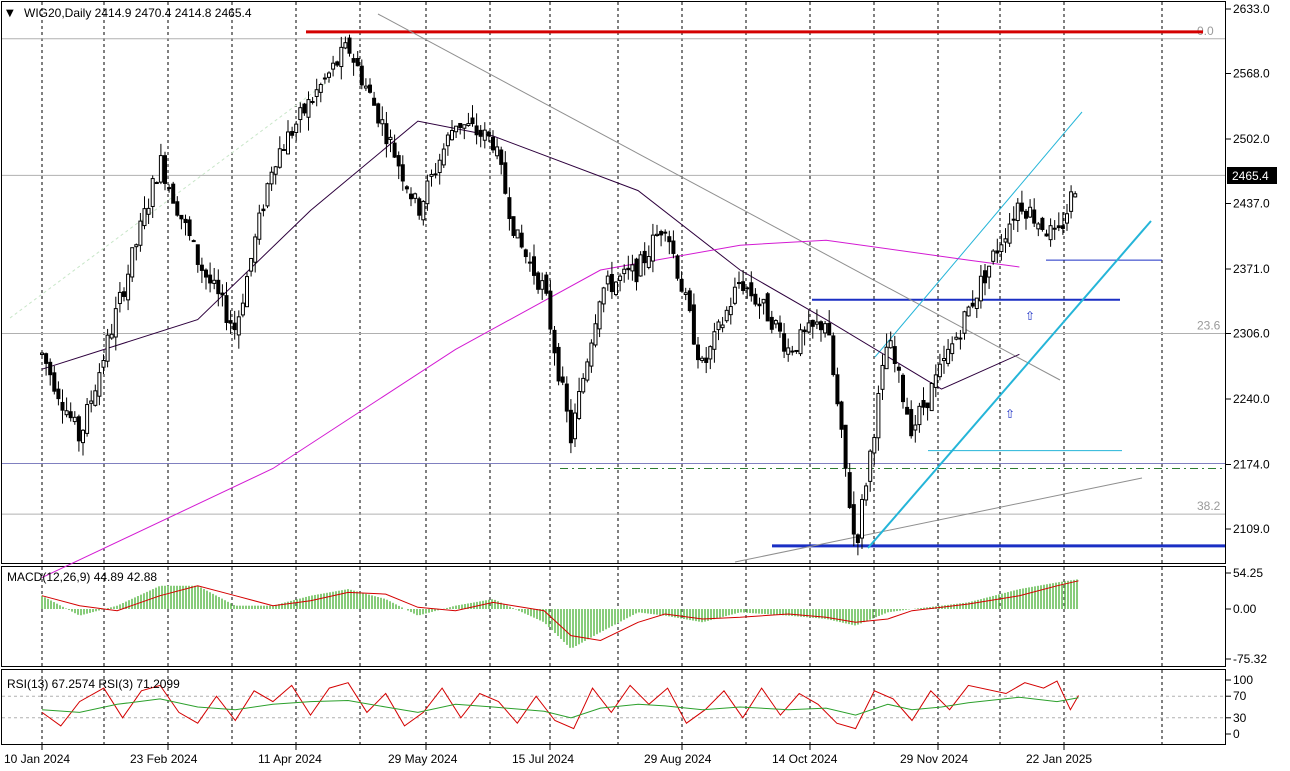 The height and width of the screenshot is (771, 1290). What do you see at coordinates (1251, 139) in the screenshot?
I see `y-tick-label: 2502.0` at bounding box center [1251, 139].